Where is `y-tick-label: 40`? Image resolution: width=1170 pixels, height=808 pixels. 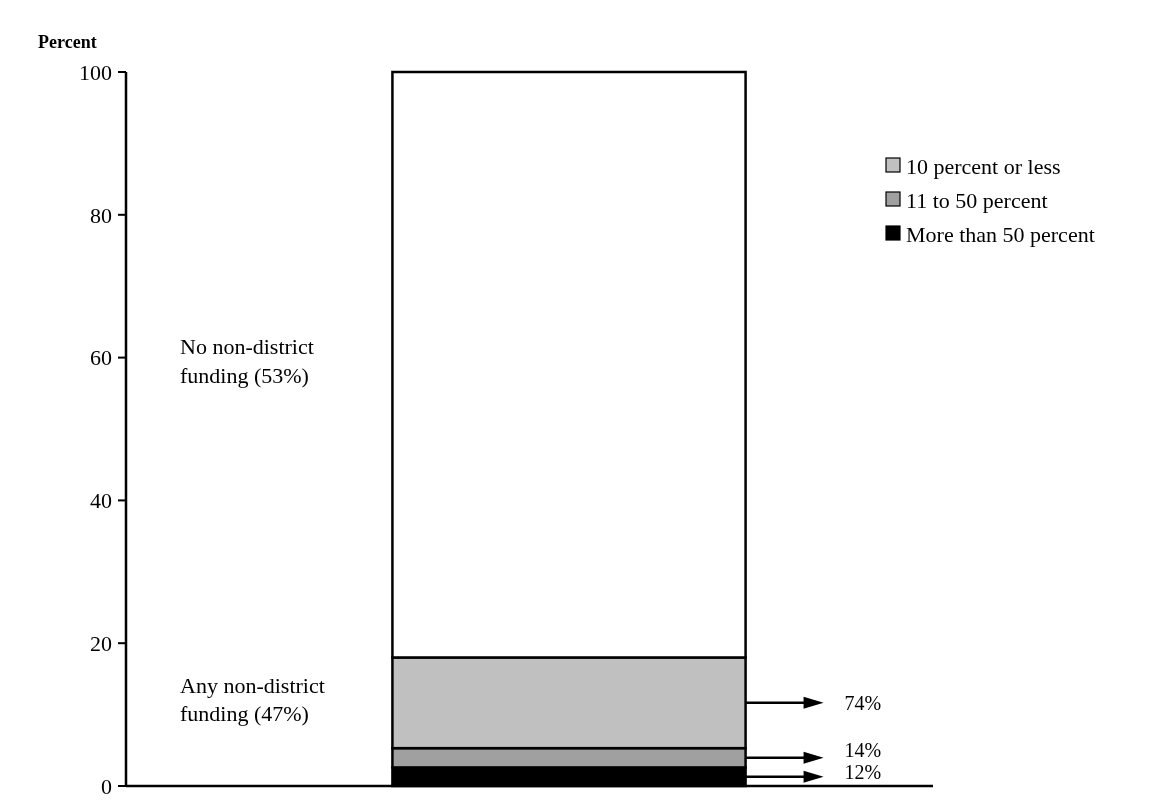 y-tick-label: 40 is located at coordinates (101, 501).